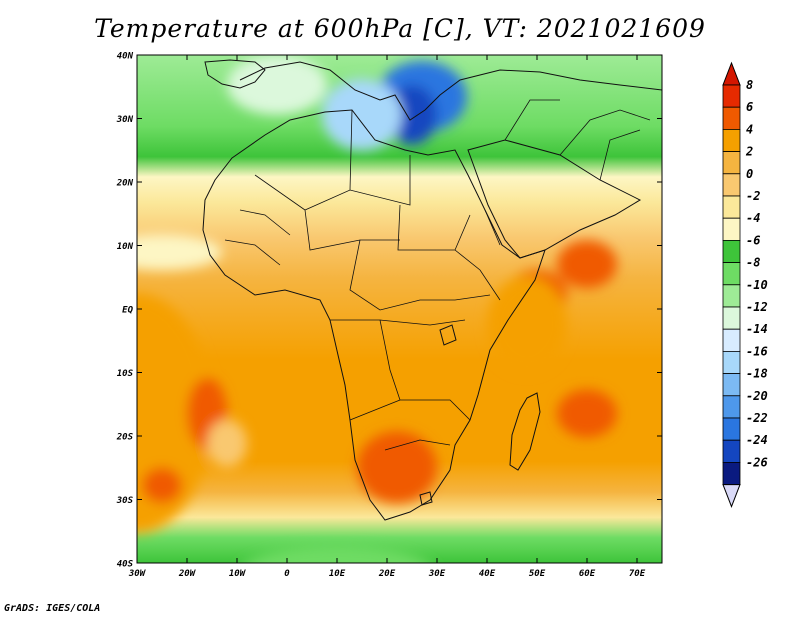 The width and height of the screenshot is (800, 618). Describe the element at coordinates (753, 240) in the screenshot. I see `colorbar-label: -6` at that location.